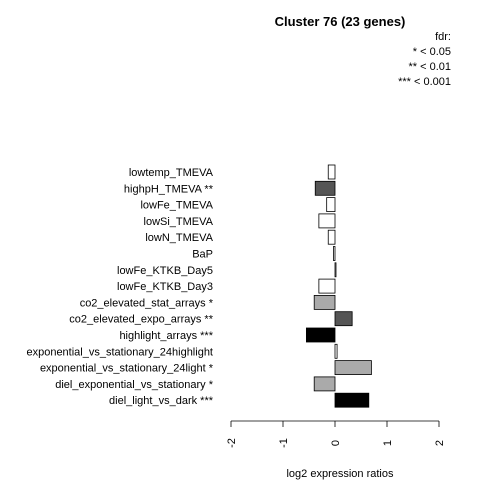 Image resolution: width=480 pixels, height=495 pixels. What do you see at coordinates (134, 385) in the screenshot?
I see `category-label-13: diel_exponential_vs_stationary *` at bounding box center [134, 385].